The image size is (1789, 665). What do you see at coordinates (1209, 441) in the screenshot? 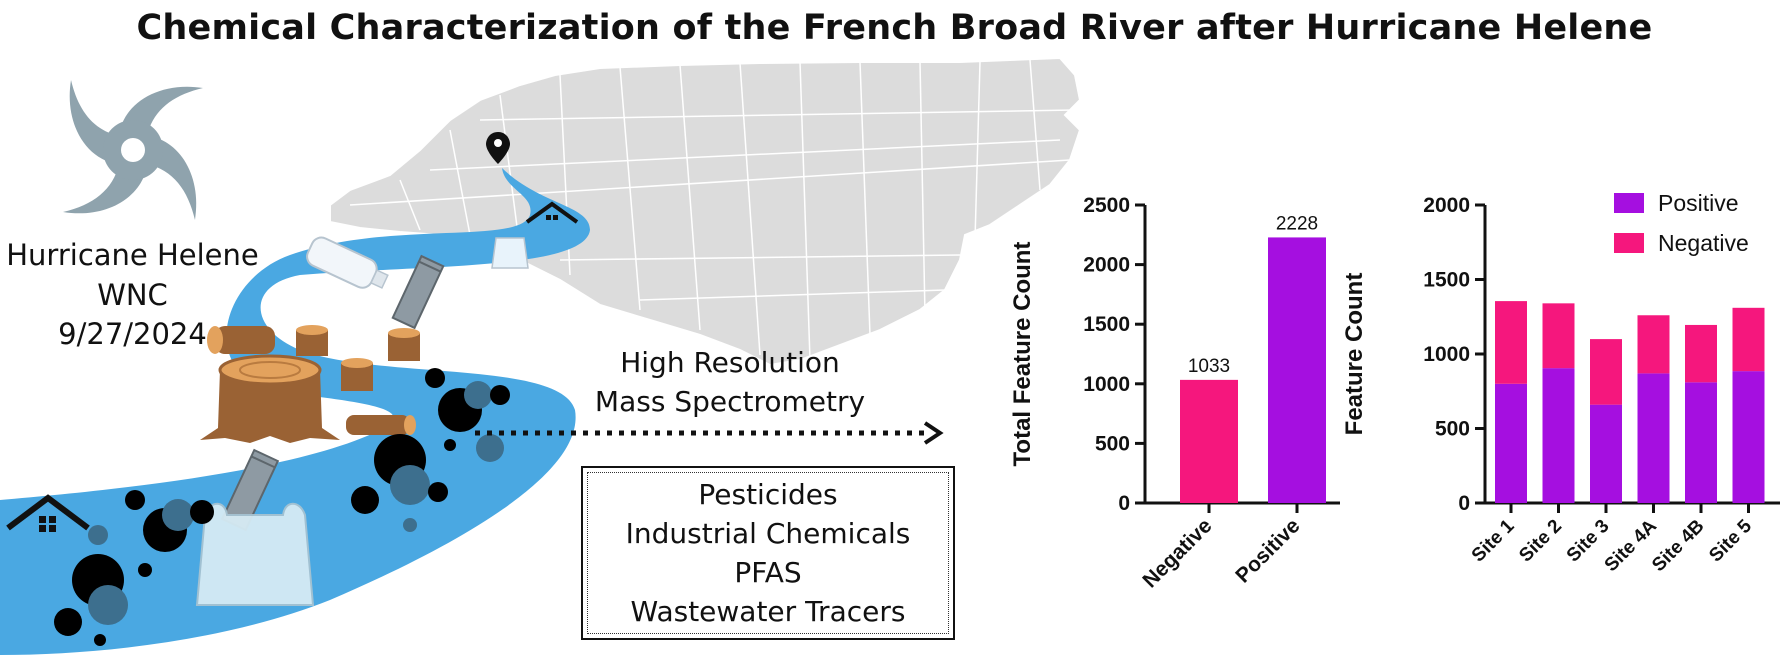
I see `bar-negative` at bounding box center [1209, 441].